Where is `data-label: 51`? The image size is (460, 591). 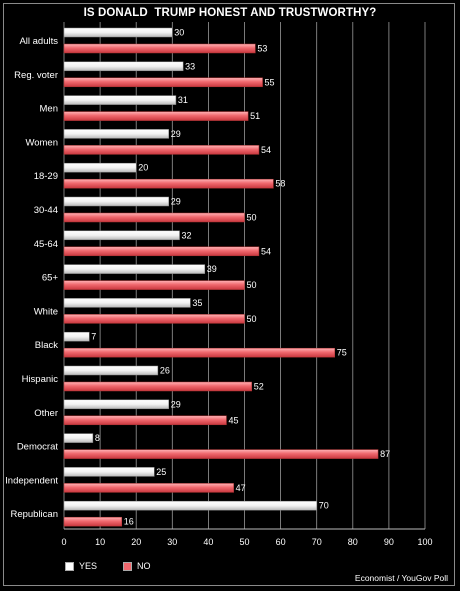
data-label: 51 is located at coordinates (255, 116).